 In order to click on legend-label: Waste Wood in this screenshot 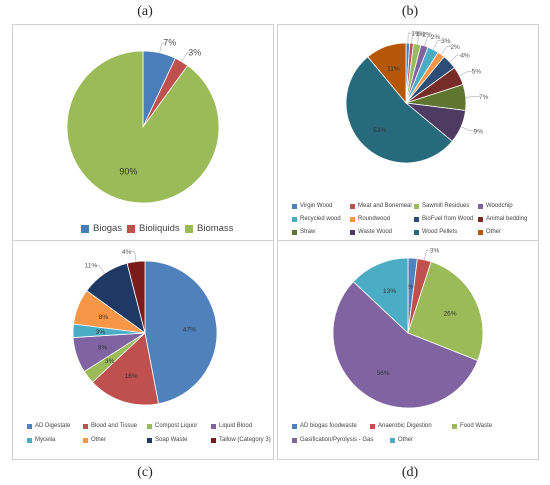, I will do `click(375, 232)`.